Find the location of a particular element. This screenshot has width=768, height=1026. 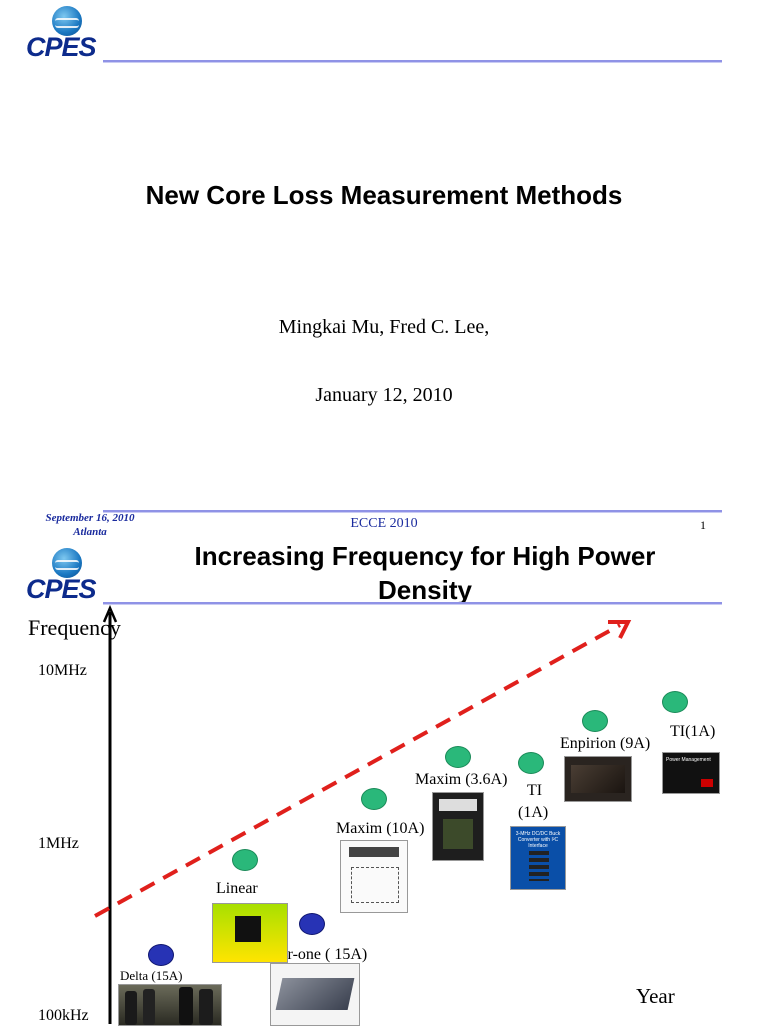

ti-1a-lower-label-line1: TI is located at coordinates (535, 790).